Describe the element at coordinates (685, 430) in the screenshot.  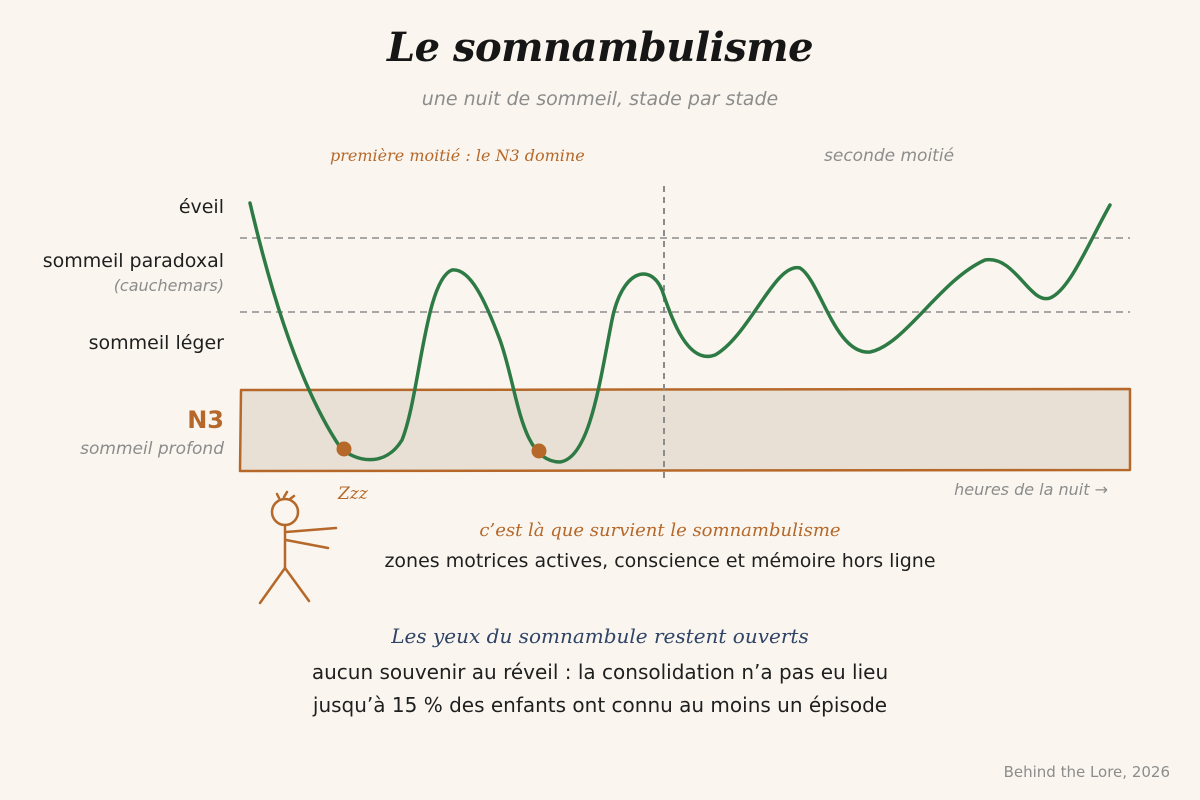
I see `deep-sleep-band` at that location.